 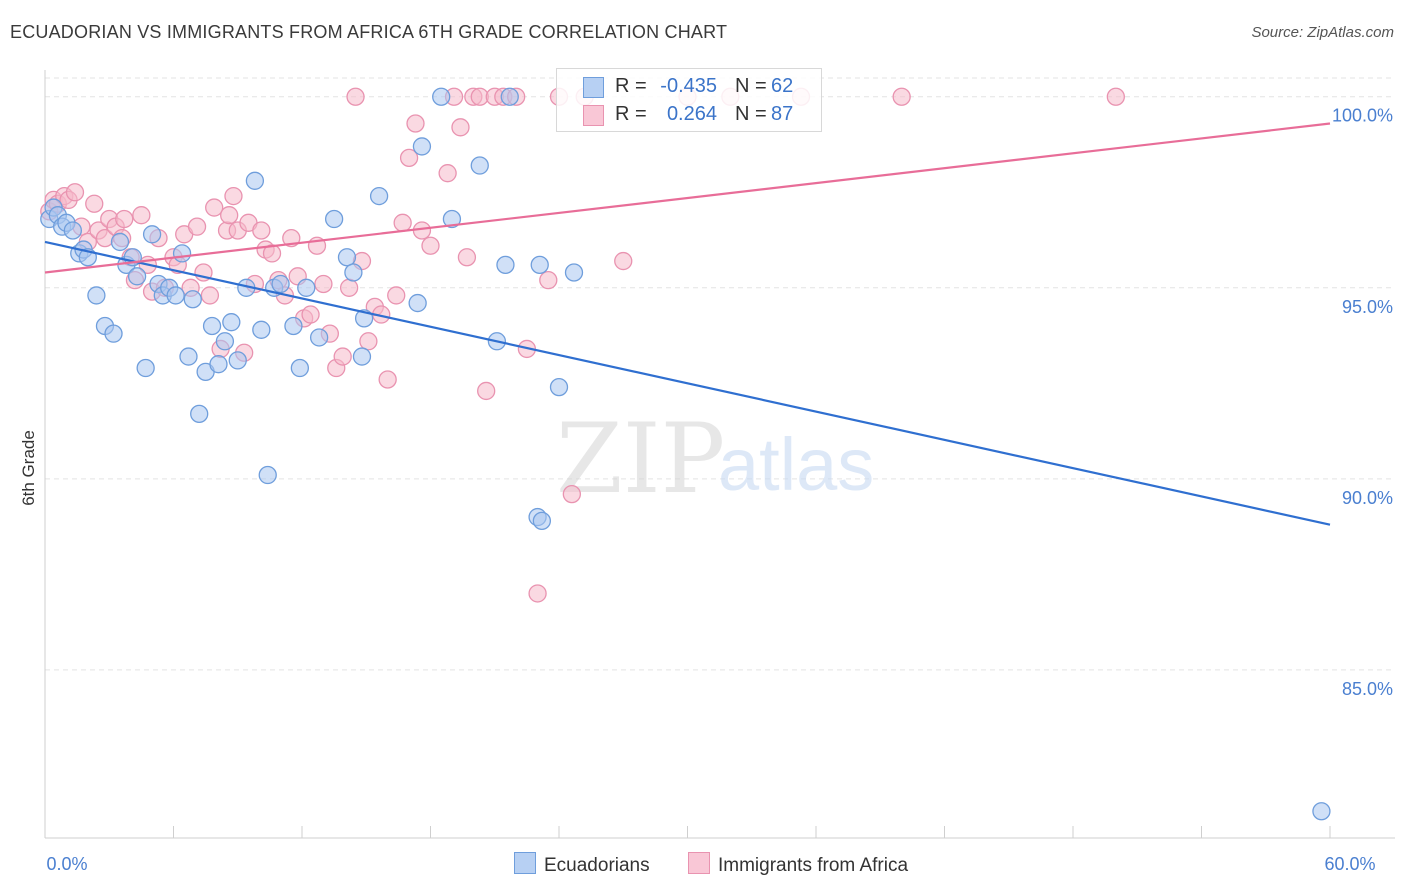 I want to click on watermark-atlas: atlas, so click(x=796, y=464).